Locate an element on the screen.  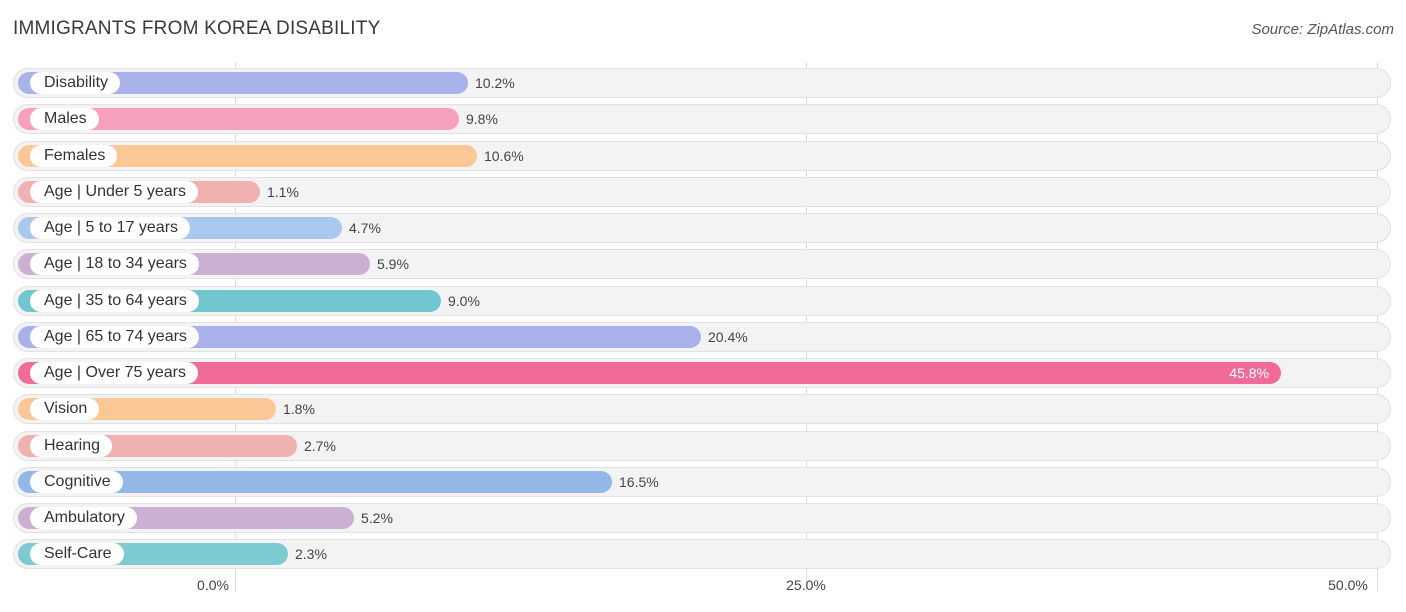
category-label: Age | 65 to 74 years is located at coordinates (114, 337).